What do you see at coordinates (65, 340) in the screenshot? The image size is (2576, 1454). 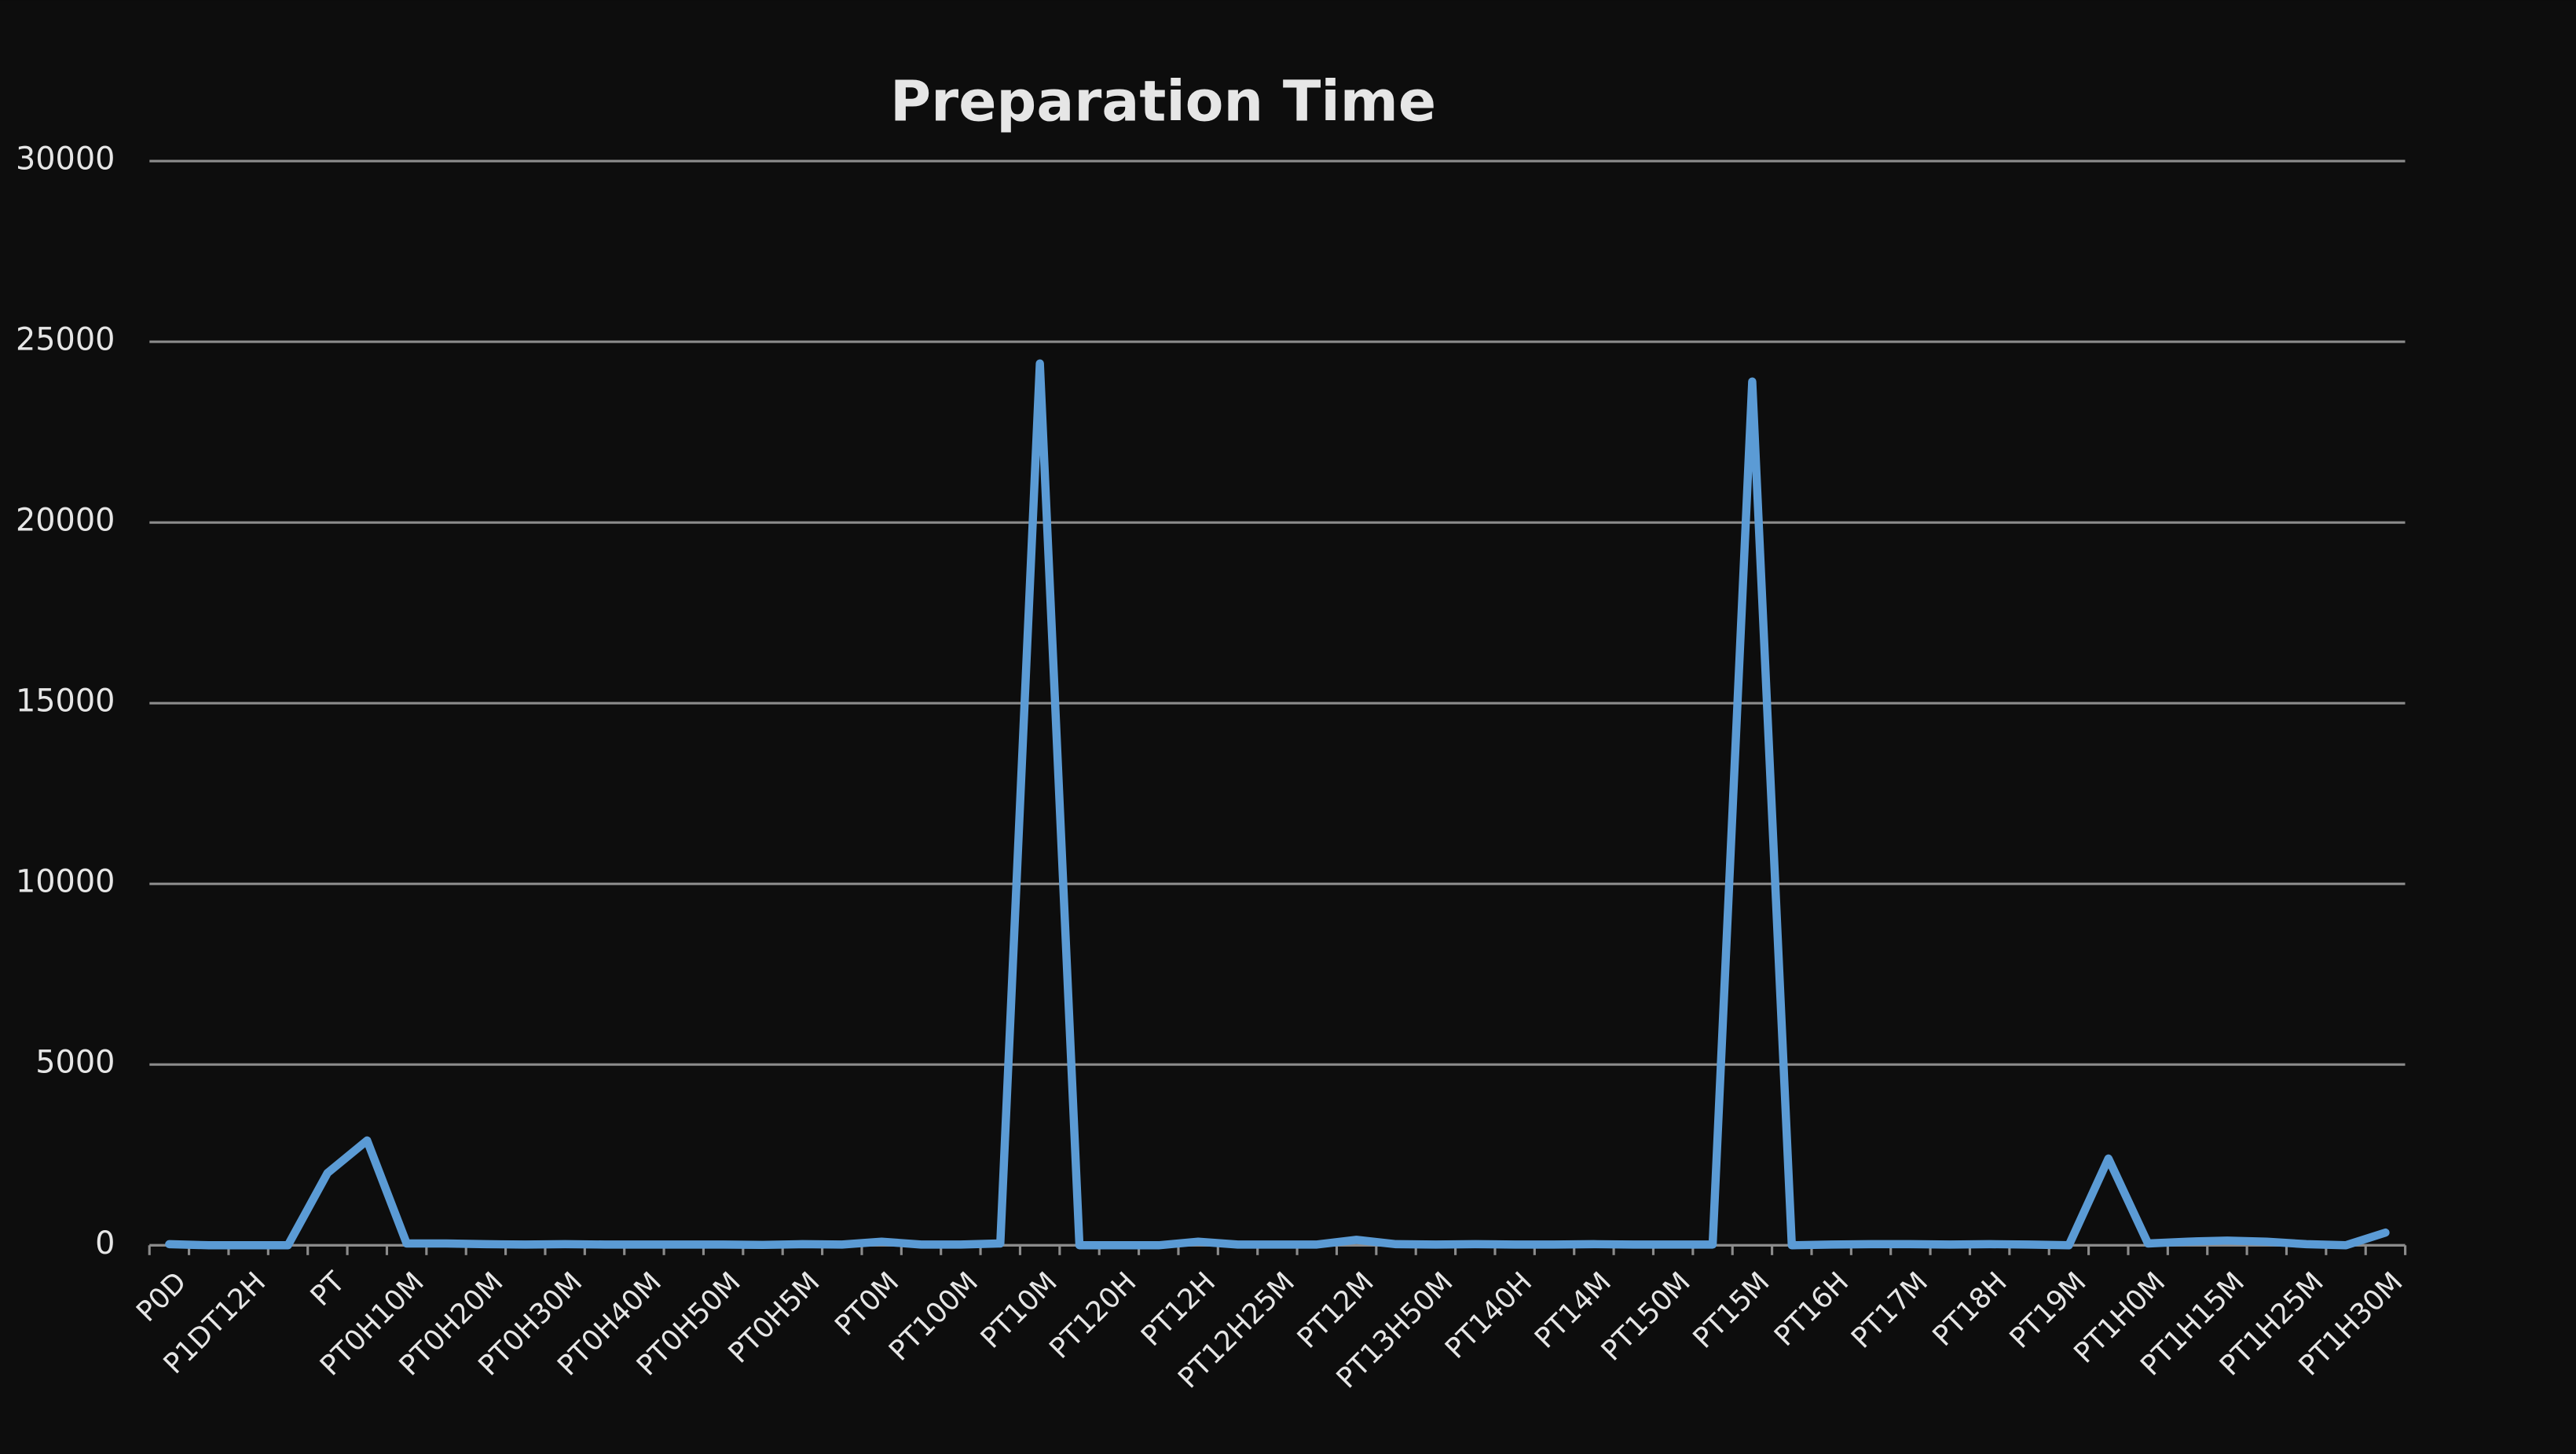 I see `y-tick-label: 25000` at bounding box center [65, 340].